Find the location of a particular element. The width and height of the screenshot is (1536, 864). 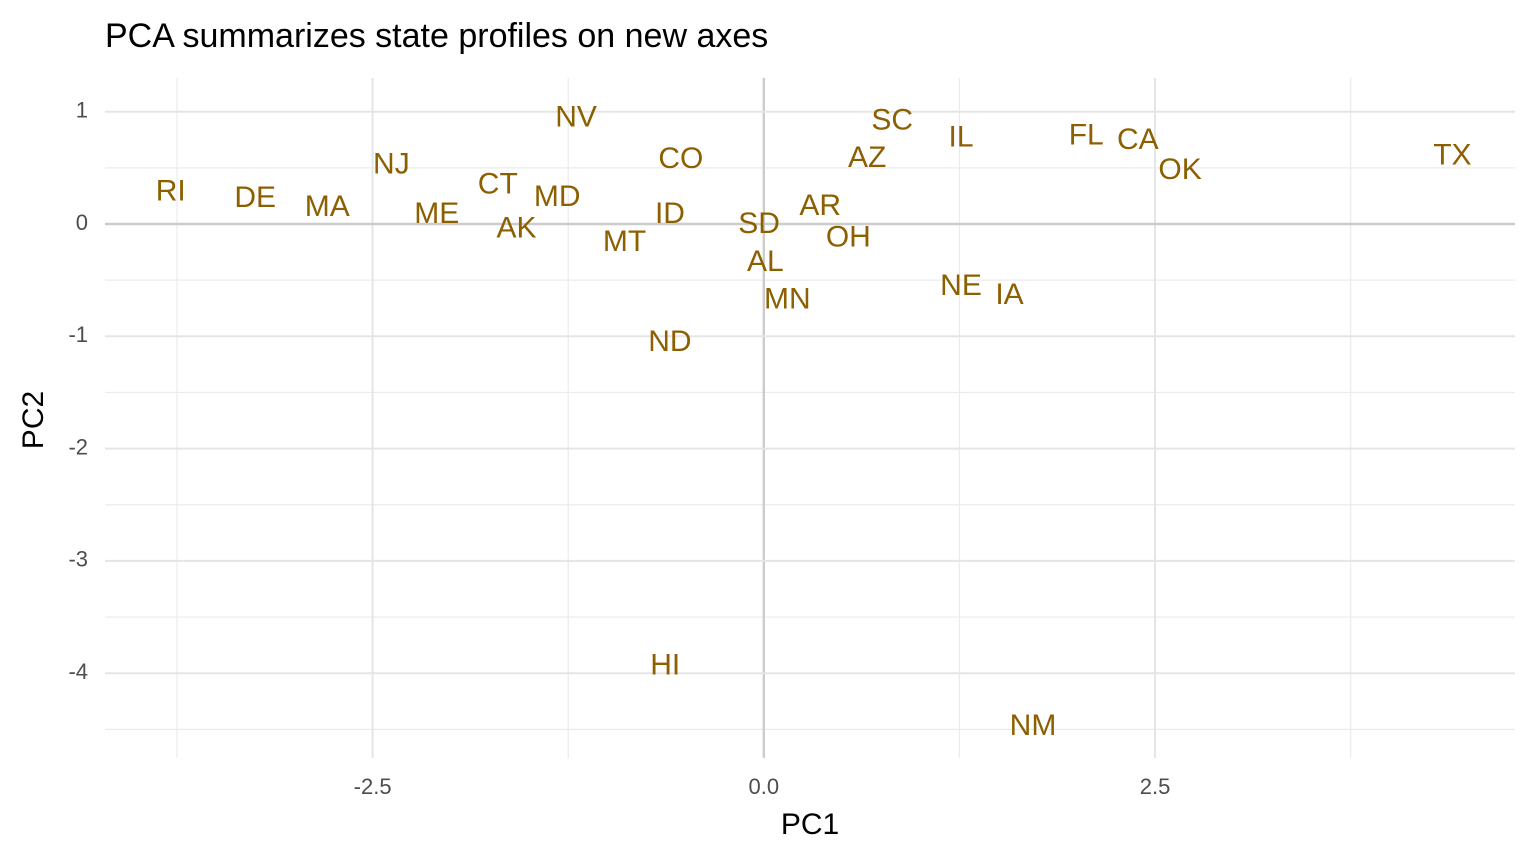

y-tick-label: -2 is located at coordinates (78, 446).